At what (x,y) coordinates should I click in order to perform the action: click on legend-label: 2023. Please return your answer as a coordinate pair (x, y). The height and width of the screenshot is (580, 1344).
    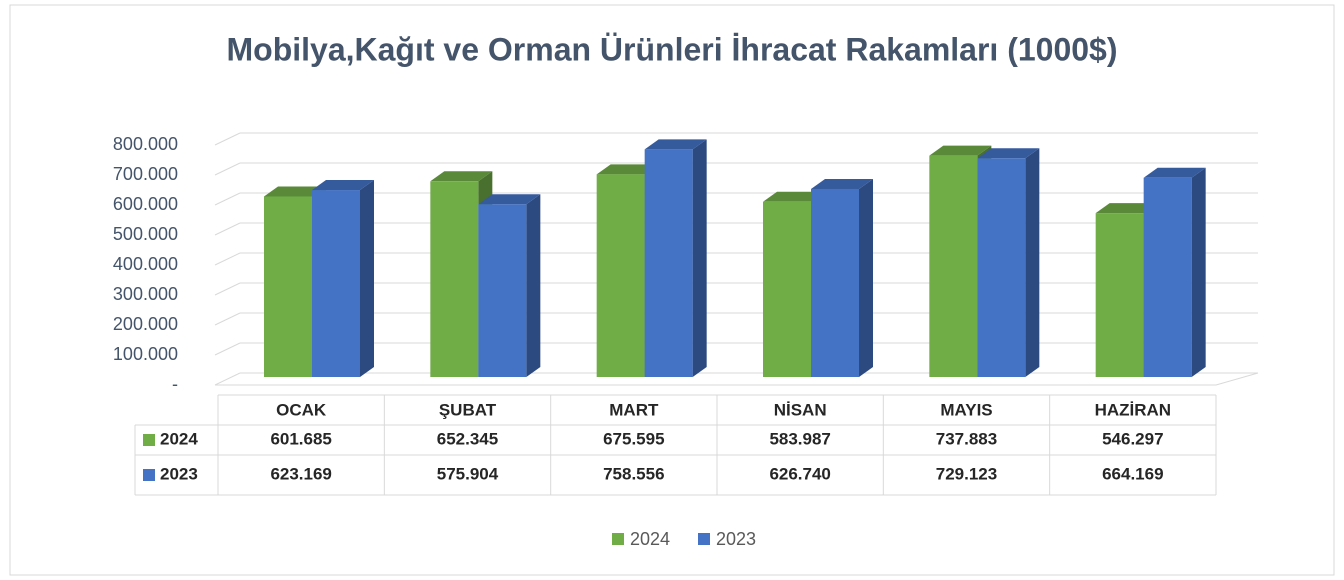
    Looking at the image, I should click on (736, 539).